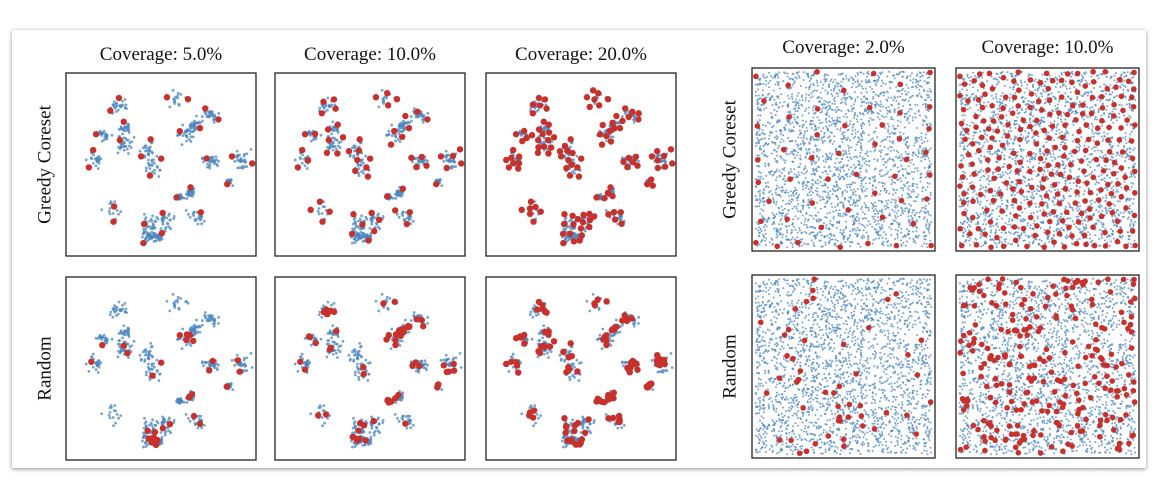 The image size is (1160, 490). I want to click on panel-border, so click(370, 164).